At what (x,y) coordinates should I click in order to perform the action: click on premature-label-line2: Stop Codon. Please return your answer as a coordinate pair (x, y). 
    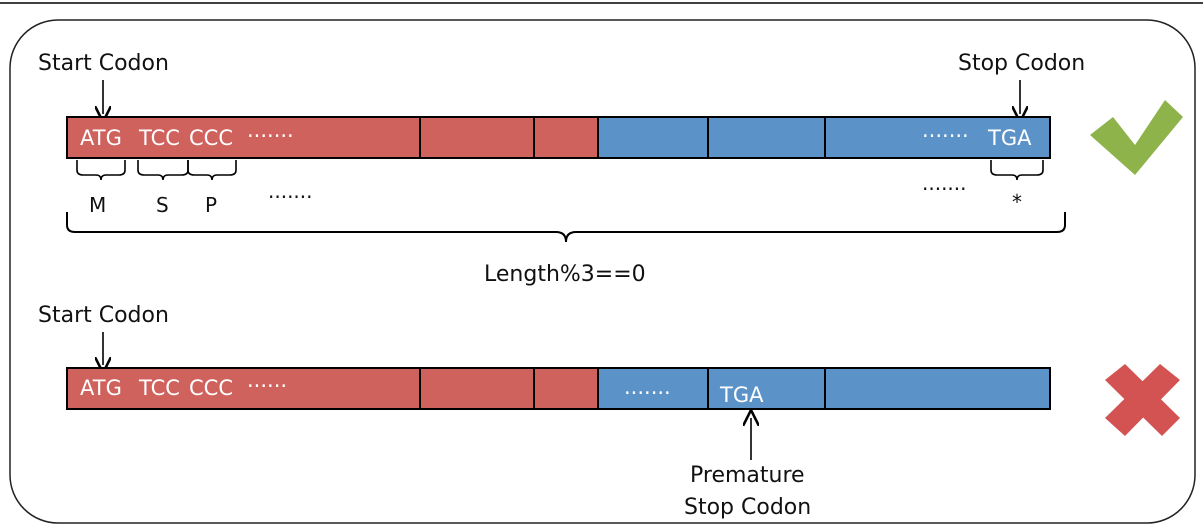
    Looking at the image, I should click on (747, 507).